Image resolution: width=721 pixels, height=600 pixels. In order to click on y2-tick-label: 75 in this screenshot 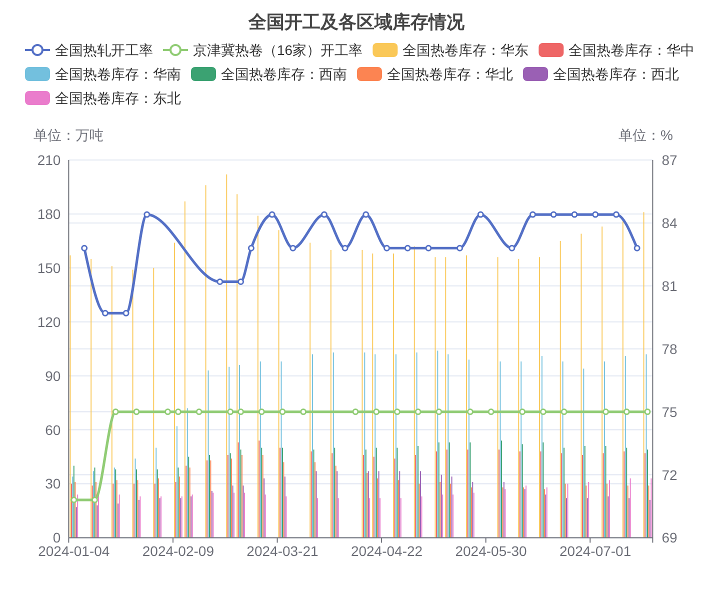, I will do `click(670, 412)`.